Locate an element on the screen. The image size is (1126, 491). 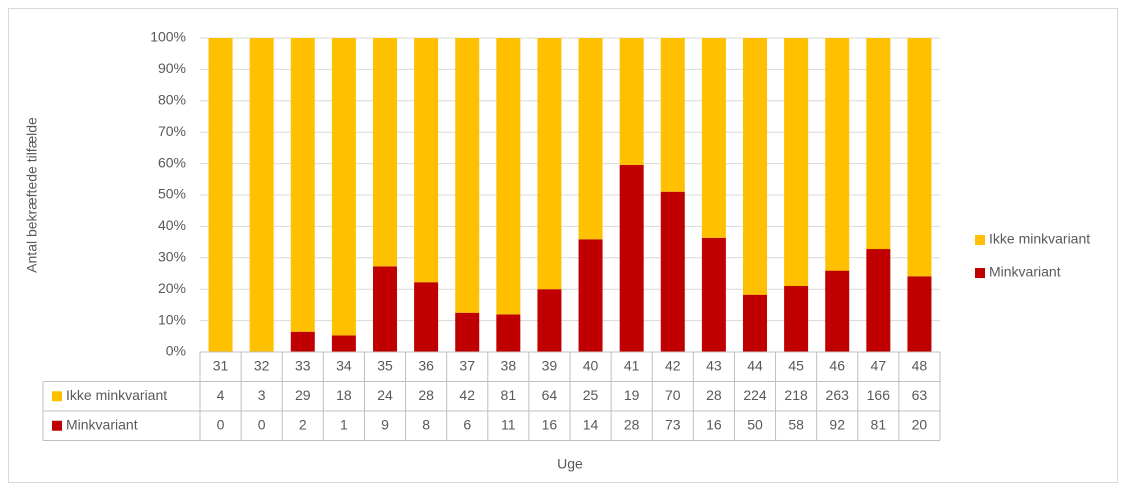
x-tick-label: 47 is located at coordinates (879, 365).